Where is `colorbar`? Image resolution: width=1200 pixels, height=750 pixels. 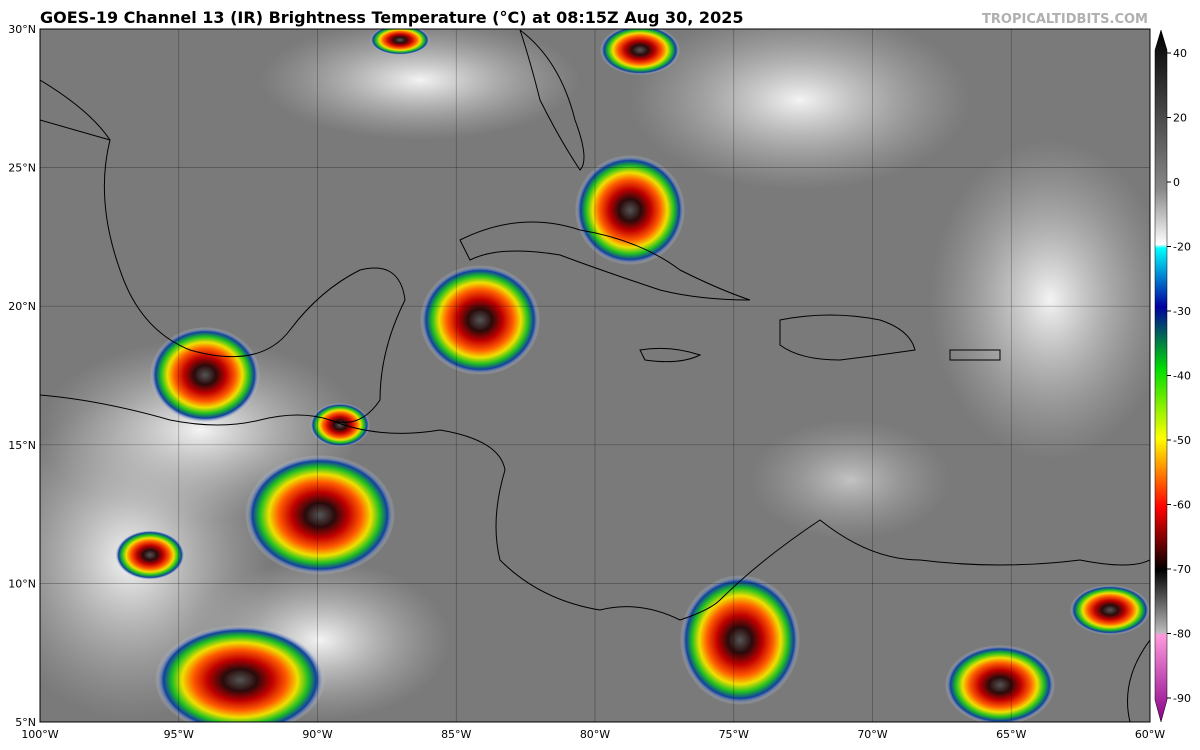 colorbar is located at coordinates (1161, 376).